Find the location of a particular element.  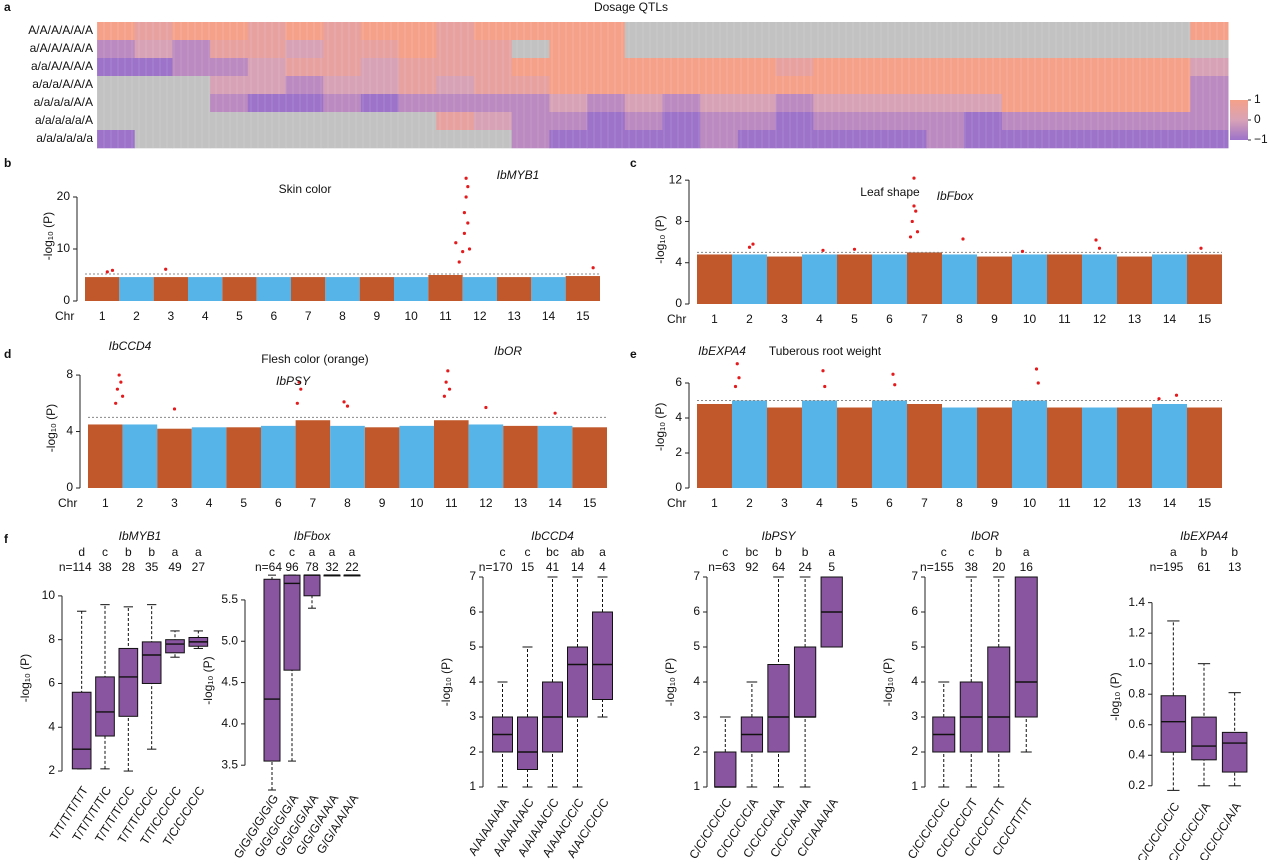

chromosome-label: 5 is located at coordinates (854, 503).